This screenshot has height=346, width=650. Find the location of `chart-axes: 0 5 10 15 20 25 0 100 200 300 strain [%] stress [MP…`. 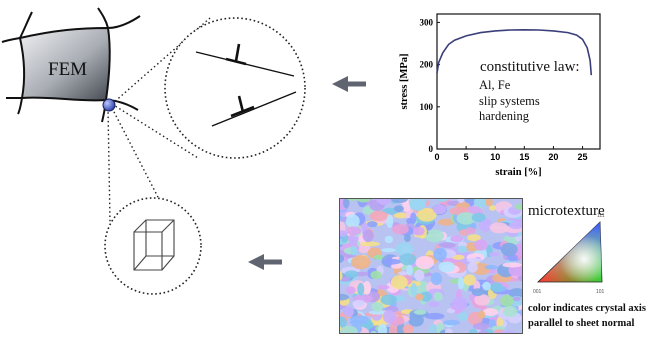

chart-axes: 0 5 10 15 20 25 0 100 200 300 strain [%] stress [MP… is located at coordinates (500, 95).